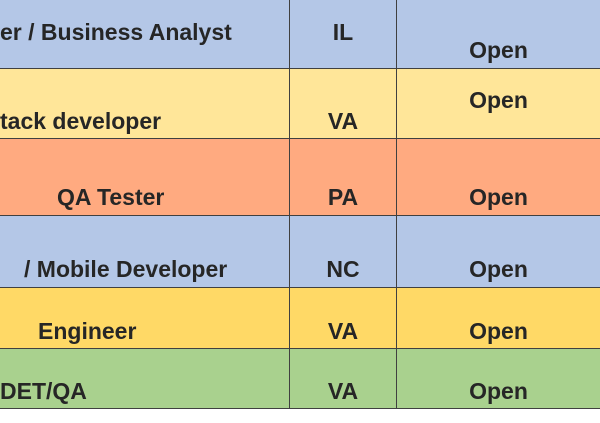 Image resolution: width=600 pixels, height=423 pixels. What do you see at coordinates (111, 197) in the screenshot?
I see `role-text: QA Tester` at bounding box center [111, 197].